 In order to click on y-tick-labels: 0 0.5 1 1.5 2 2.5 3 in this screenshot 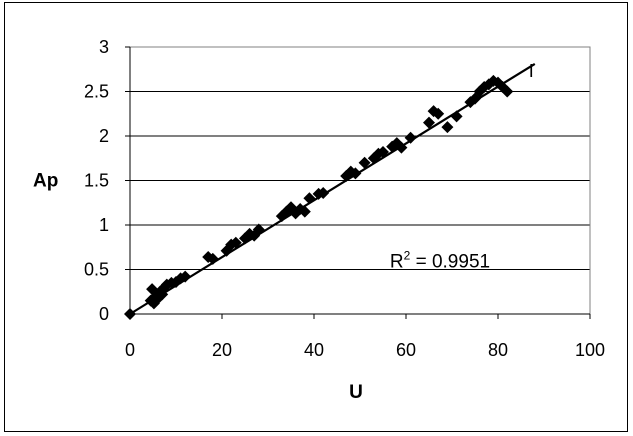, I will do `click(96, 180)`.